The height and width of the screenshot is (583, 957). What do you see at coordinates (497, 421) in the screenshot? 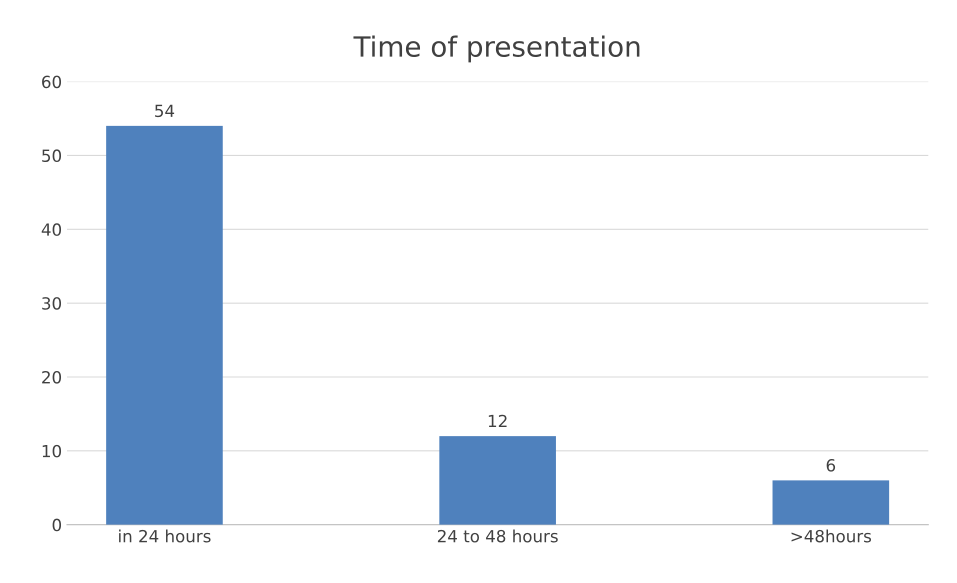
I see `data-label: 12` at bounding box center [497, 421].